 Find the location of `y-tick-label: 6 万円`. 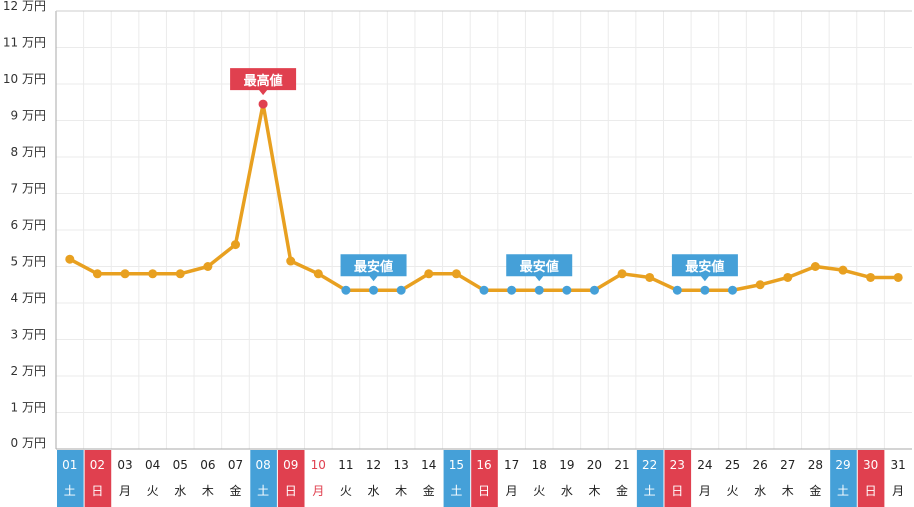

y-tick-label: 6 万円 is located at coordinates (28, 225).